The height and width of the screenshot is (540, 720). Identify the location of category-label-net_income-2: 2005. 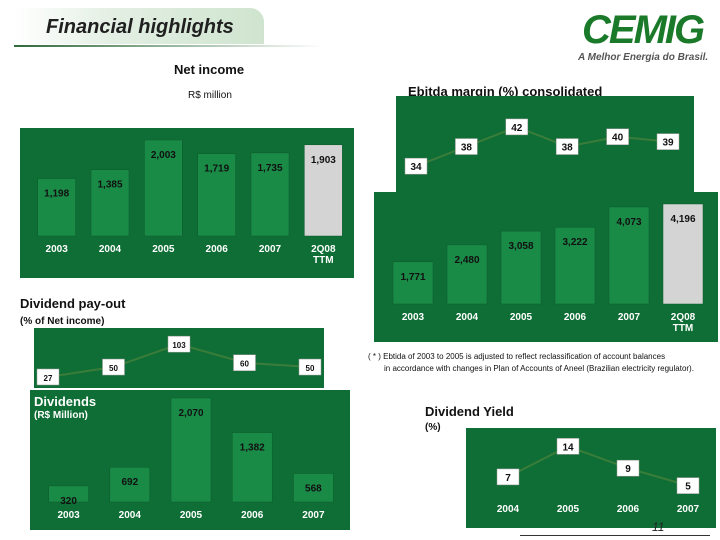
(163, 249).